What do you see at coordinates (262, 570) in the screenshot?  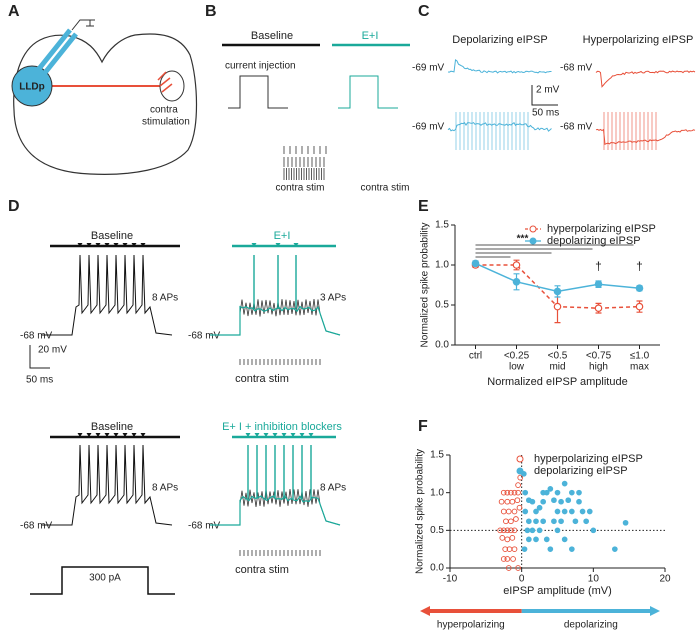 I see `stim-label: contra stim` at bounding box center [262, 570].